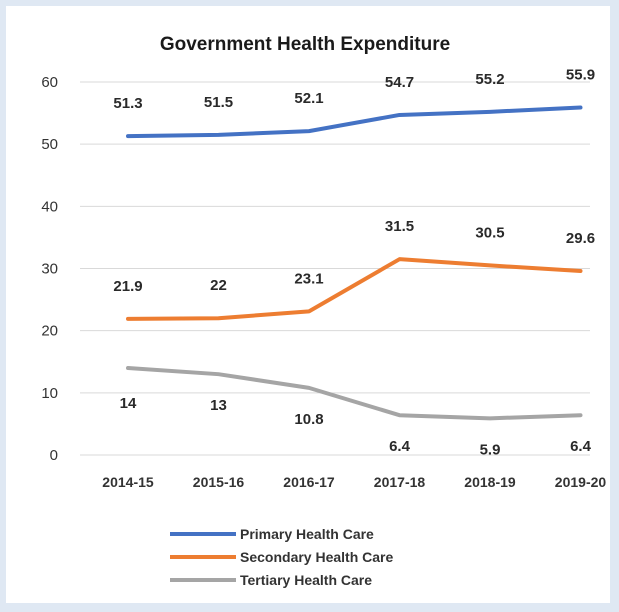 This screenshot has width=619, height=612. What do you see at coordinates (489, 79) in the screenshot?
I see `data-label: 55.2` at bounding box center [489, 79].